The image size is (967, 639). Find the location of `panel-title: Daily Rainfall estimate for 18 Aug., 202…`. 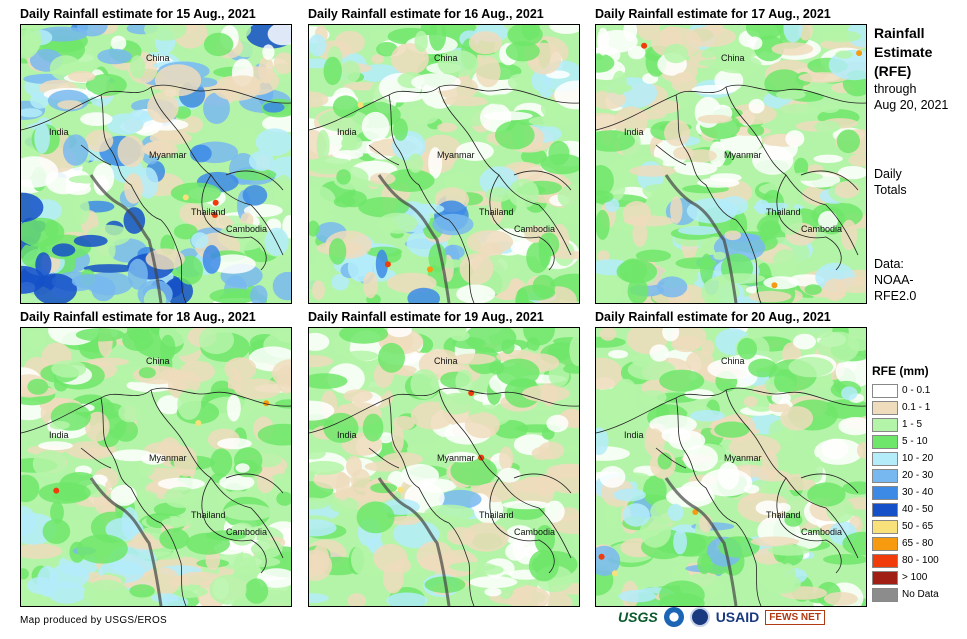

panel-title: Daily Rainfall estimate for 18 Aug., 202… is located at coordinates (138, 317).